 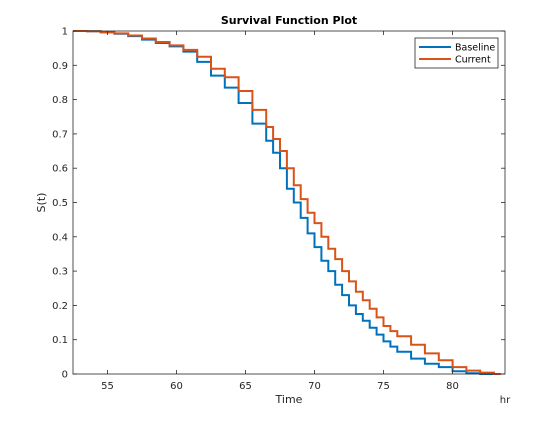 What do you see at coordinates (505, 400) in the screenshot?
I see `x-axis-unit: hr` at bounding box center [505, 400].